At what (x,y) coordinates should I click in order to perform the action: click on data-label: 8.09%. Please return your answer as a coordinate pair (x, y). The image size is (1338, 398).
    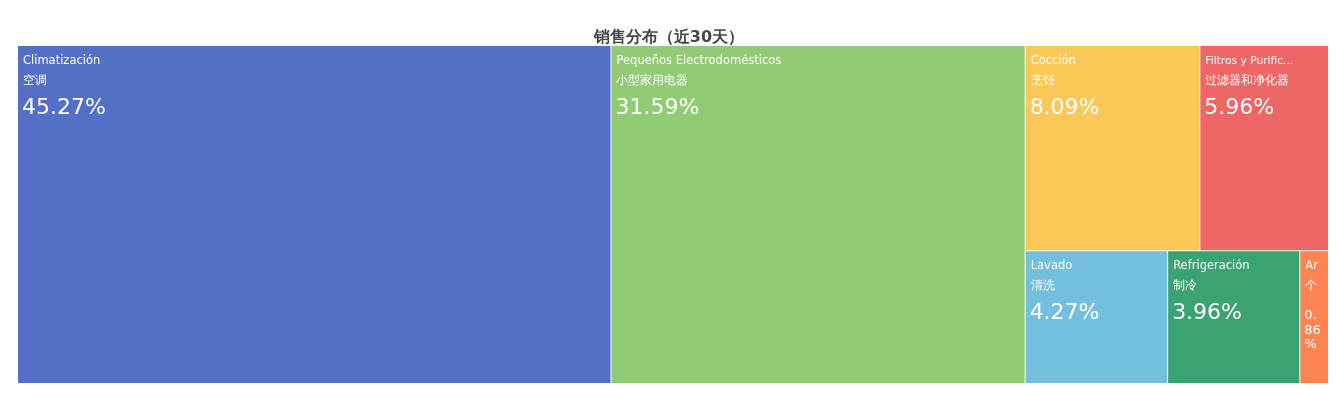
    Looking at the image, I should click on (1064, 106).